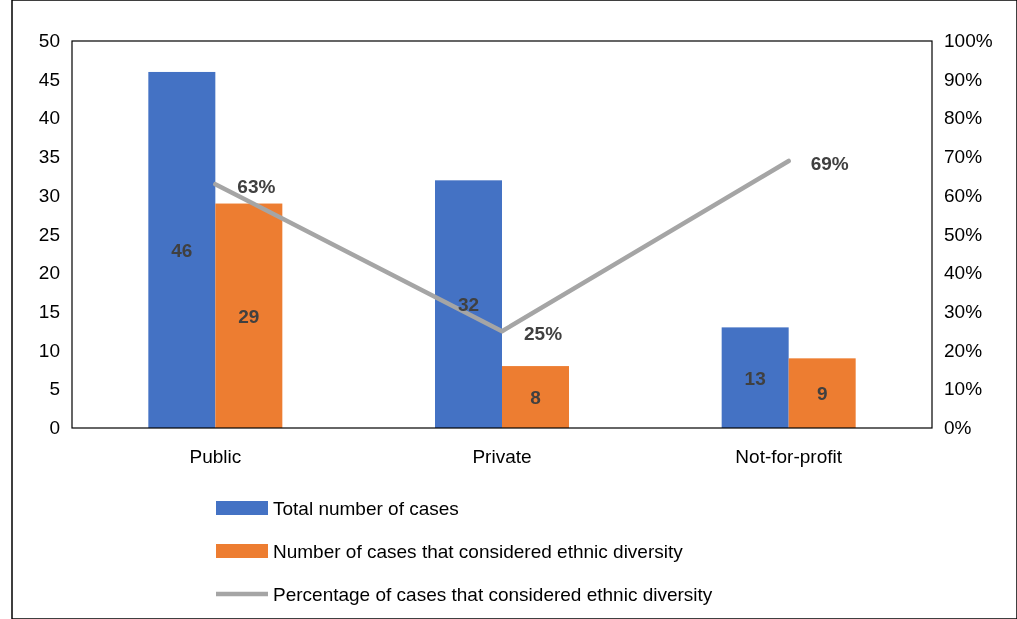 The width and height of the screenshot is (1017, 619). Describe the element at coordinates (789, 456) in the screenshot. I see `x-tick-label: Not-for-profit` at that location.